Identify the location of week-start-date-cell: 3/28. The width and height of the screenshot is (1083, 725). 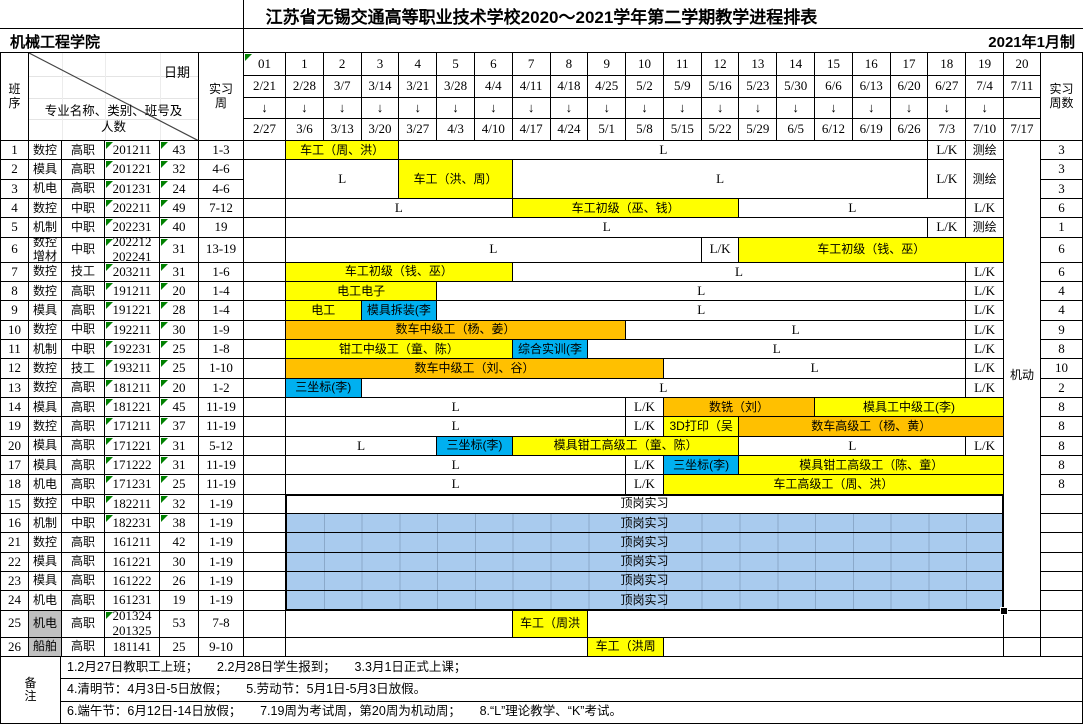
(455, 86).